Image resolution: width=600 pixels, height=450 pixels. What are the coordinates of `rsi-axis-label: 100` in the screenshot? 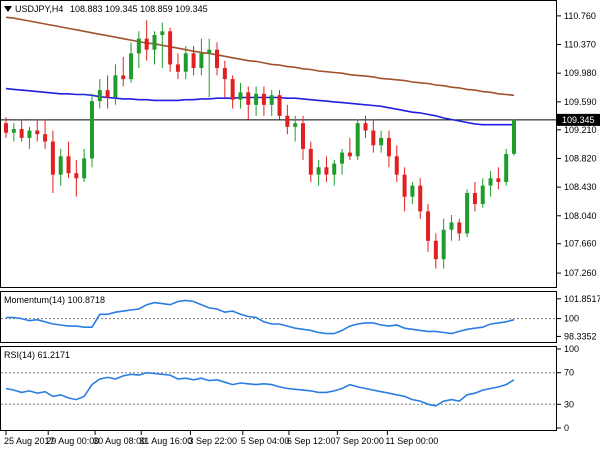 It's located at (571, 349).